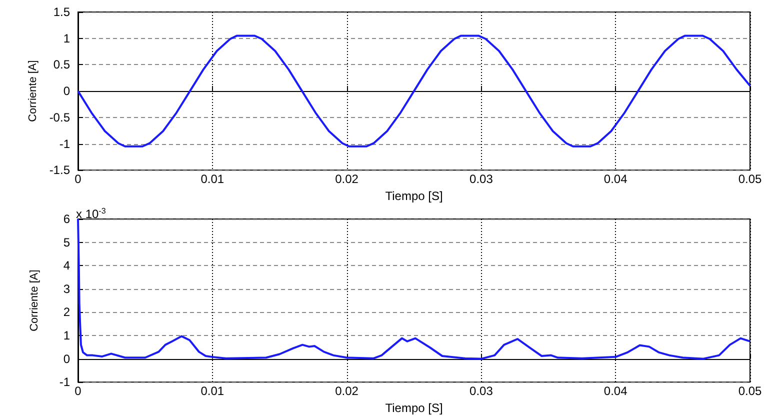 The width and height of the screenshot is (768, 419). What do you see at coordinates (66, 265) in the screenshot?
I see `y-tick-label: 4` at bounding box center [66, 265].